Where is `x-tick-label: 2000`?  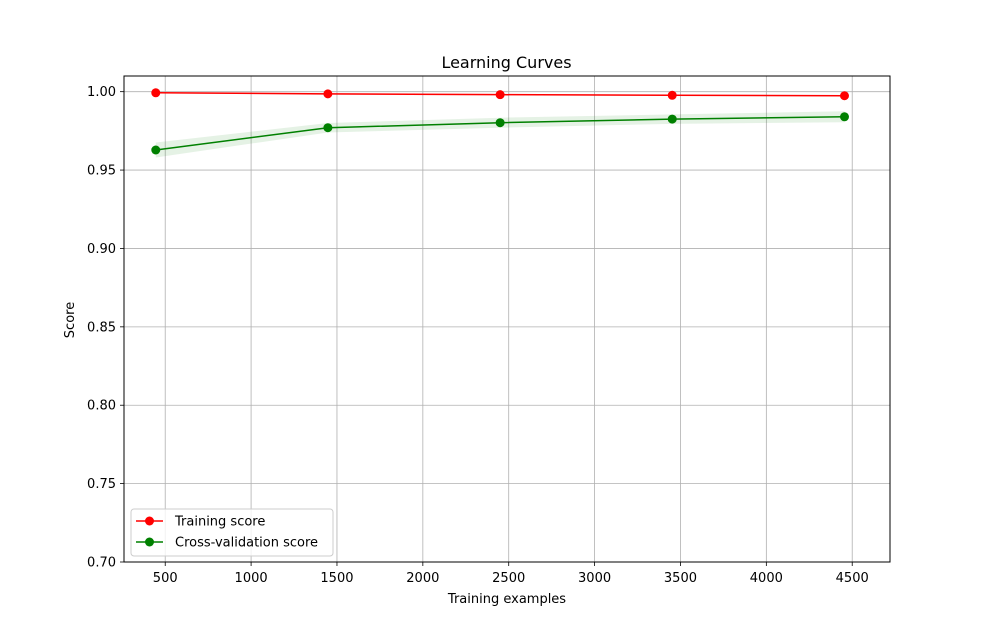
x-tick-label: 2000 is located at coordinates (422, 578).